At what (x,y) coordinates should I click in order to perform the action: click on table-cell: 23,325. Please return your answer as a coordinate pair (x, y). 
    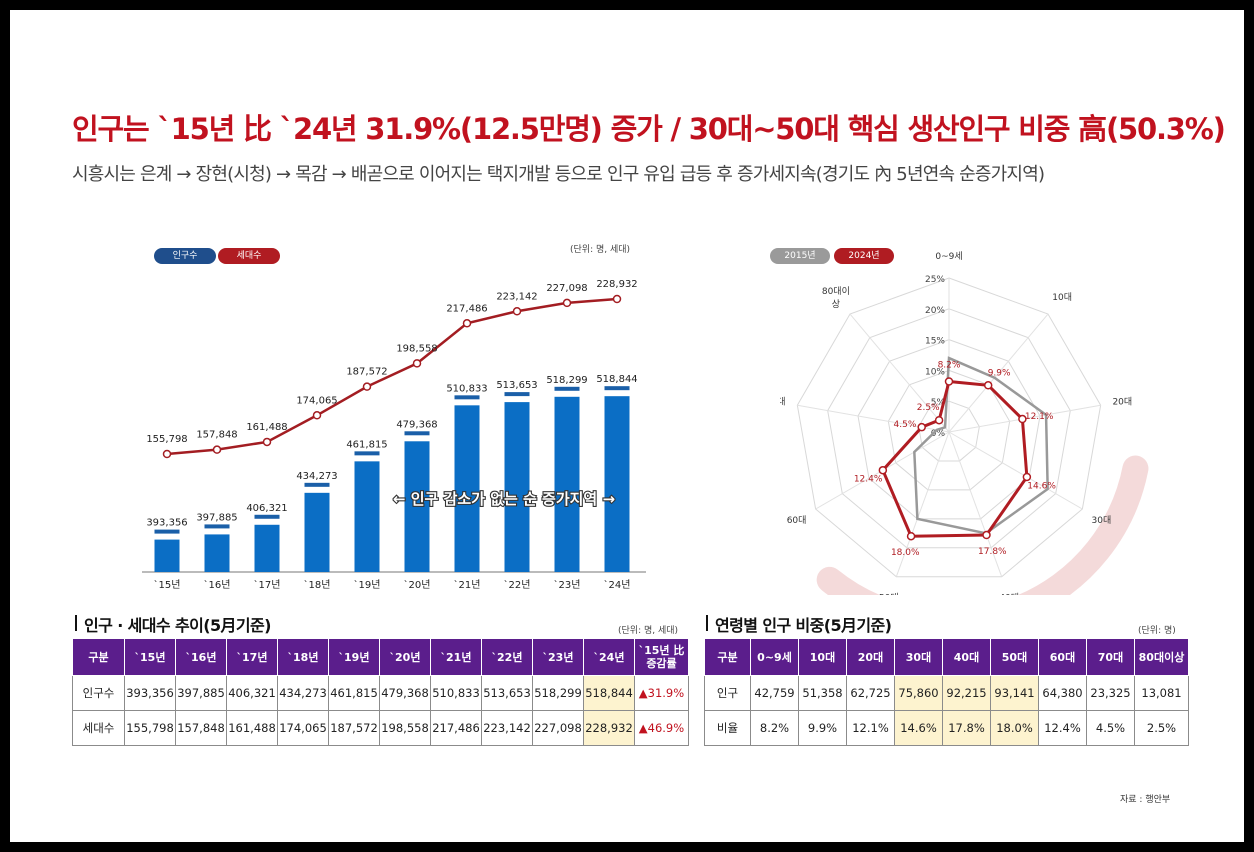
    Looking at the image, I should click on (1110, 693).